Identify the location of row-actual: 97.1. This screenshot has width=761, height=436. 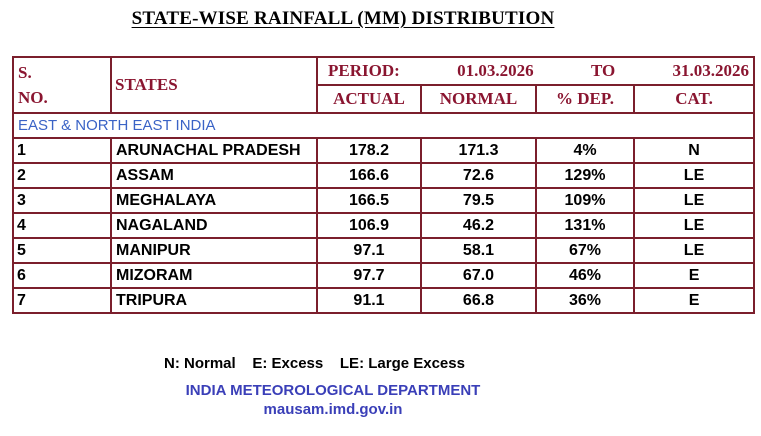
(369, 250).